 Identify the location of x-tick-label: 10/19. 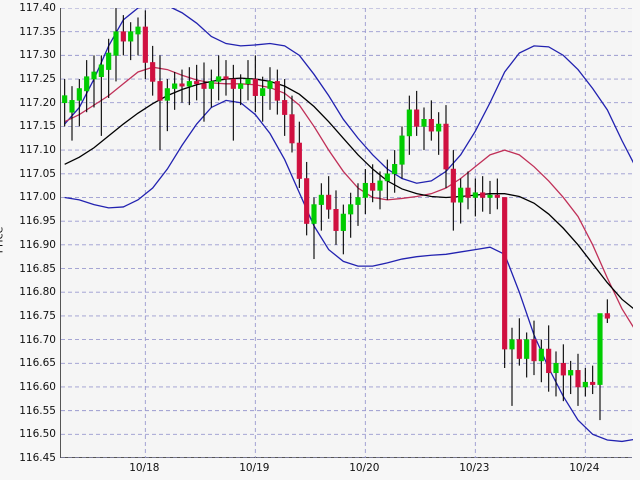
(254, 468).